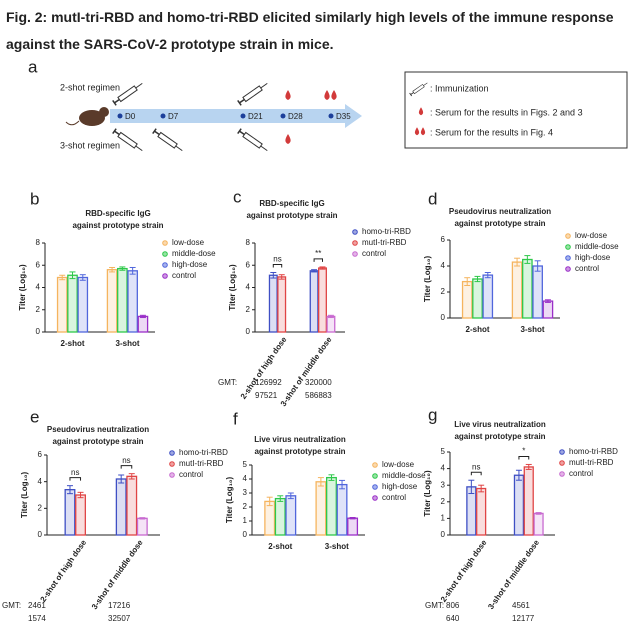 This screenshot has width=640, height=629. What do you see at coordinates (34, 198) in the screenshot?
I see `panel-letter: b` at bounding box center [34, 198].